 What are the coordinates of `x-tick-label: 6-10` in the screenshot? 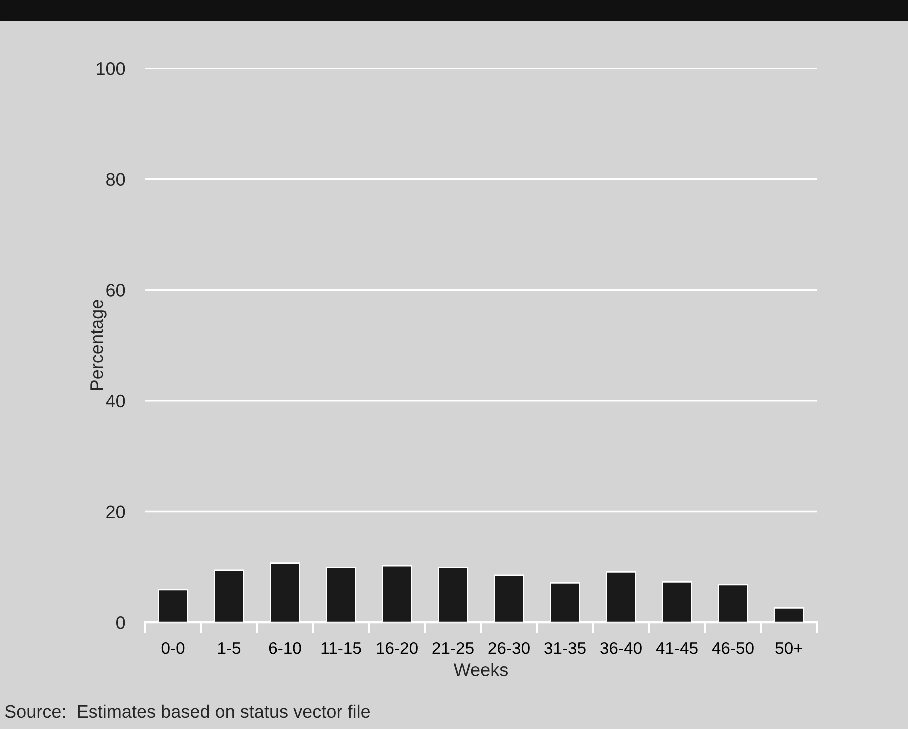 It's located at (285, 648).